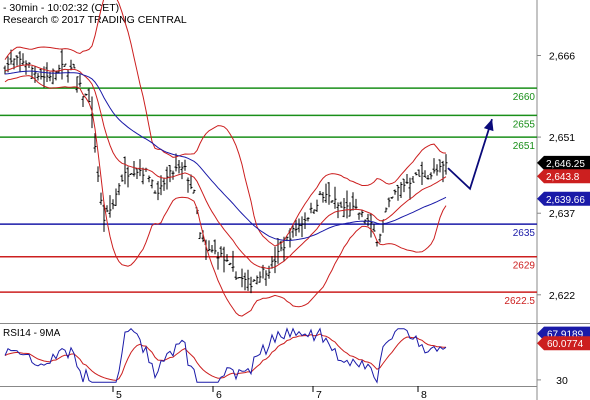 The height and width of the screenshot is (400, 590). What do you see at coordinates (565, 335) in the screenshot?
I see `rsi-tag-label: 67.9189` at bounding box center [565, 335].